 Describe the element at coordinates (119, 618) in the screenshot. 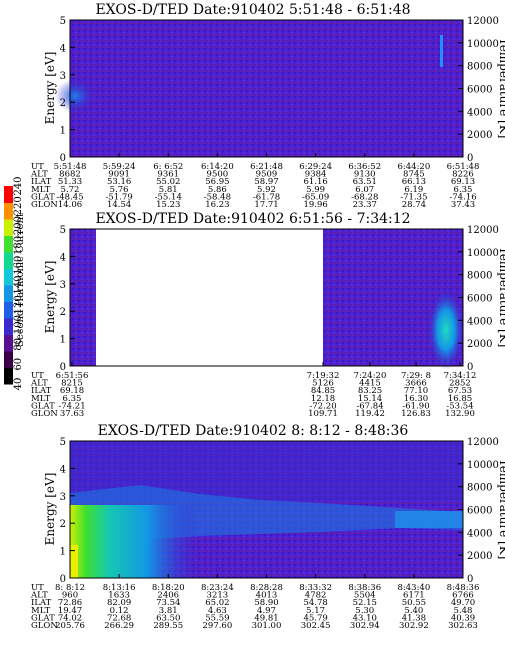

I see `ephemeris-value: 72.68` at that location.